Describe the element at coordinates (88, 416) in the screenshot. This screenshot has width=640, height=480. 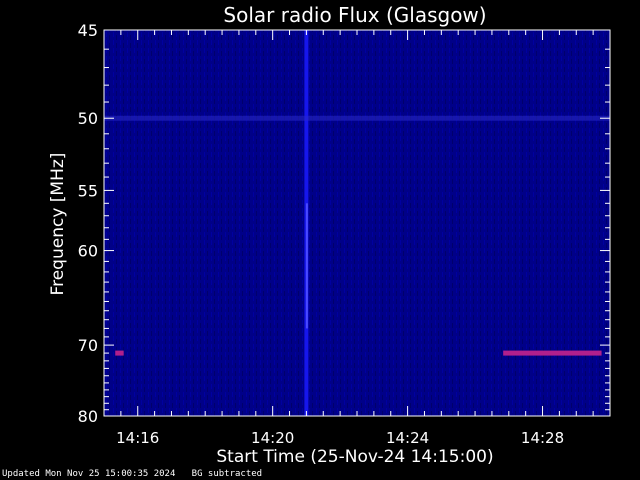
I see `y-tick-label: 80` at that location.